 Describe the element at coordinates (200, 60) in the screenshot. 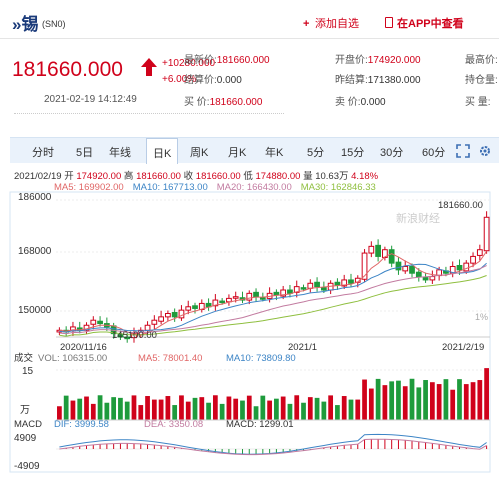

I see `quote-field-label: 最新价:` at that location.